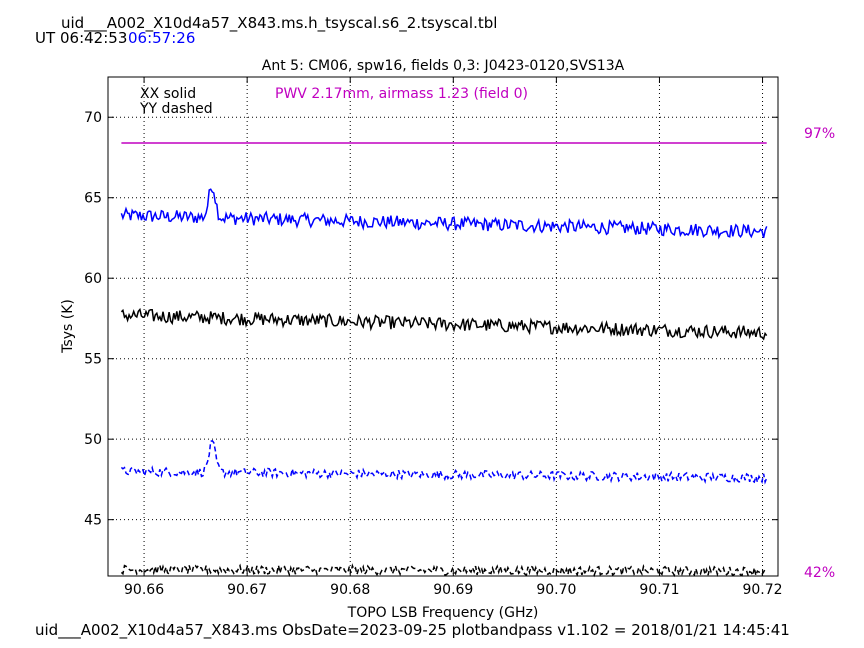 The image size is (864, 648). Describe the element at coordinates (819, 134) in the screenshot. I see `atm-percent-top: 97%` at that location.